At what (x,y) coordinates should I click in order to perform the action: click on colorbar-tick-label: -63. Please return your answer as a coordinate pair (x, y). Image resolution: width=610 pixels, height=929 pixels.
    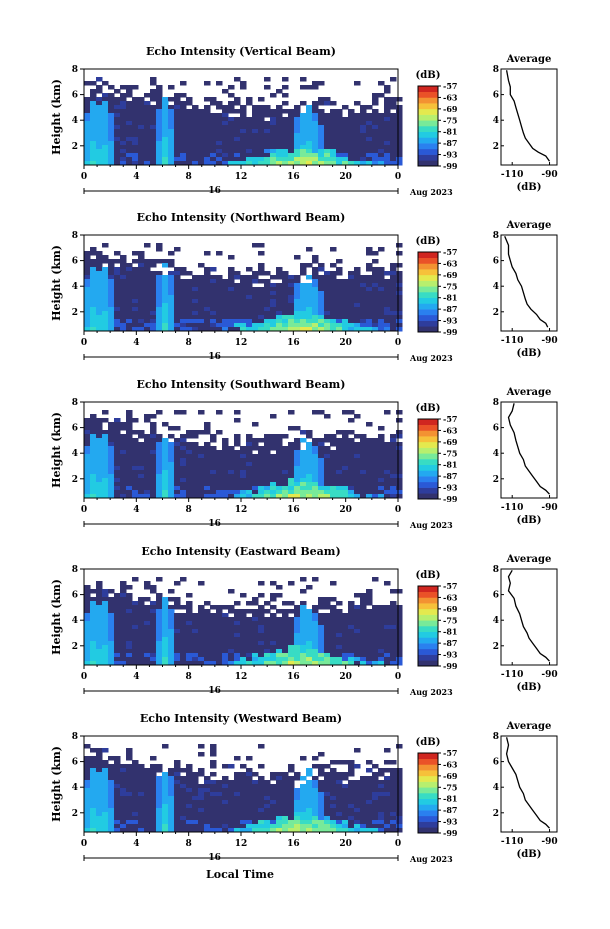
    Looking at the image, I should click on (450, 597).